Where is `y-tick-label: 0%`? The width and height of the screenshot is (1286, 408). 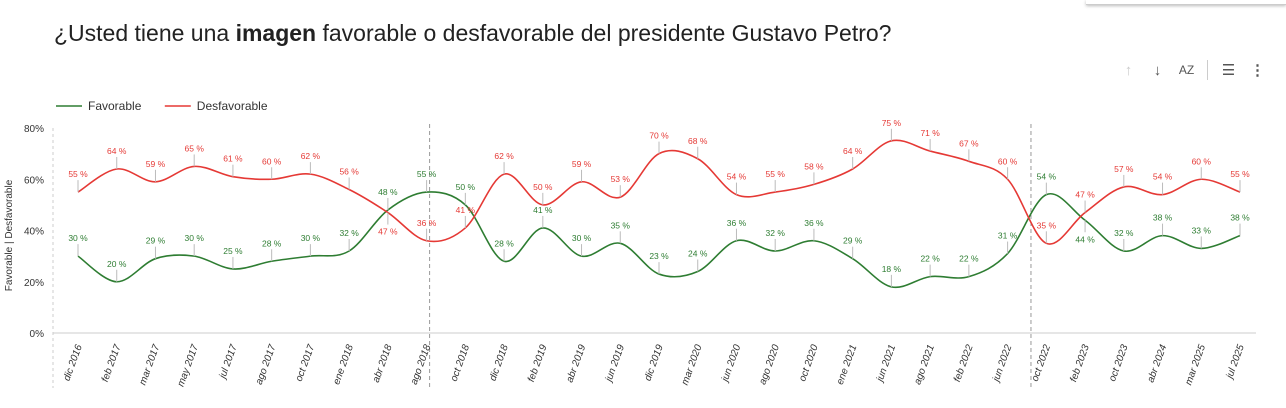 y-tick-label: 0% is located at coordinates (37, 334).